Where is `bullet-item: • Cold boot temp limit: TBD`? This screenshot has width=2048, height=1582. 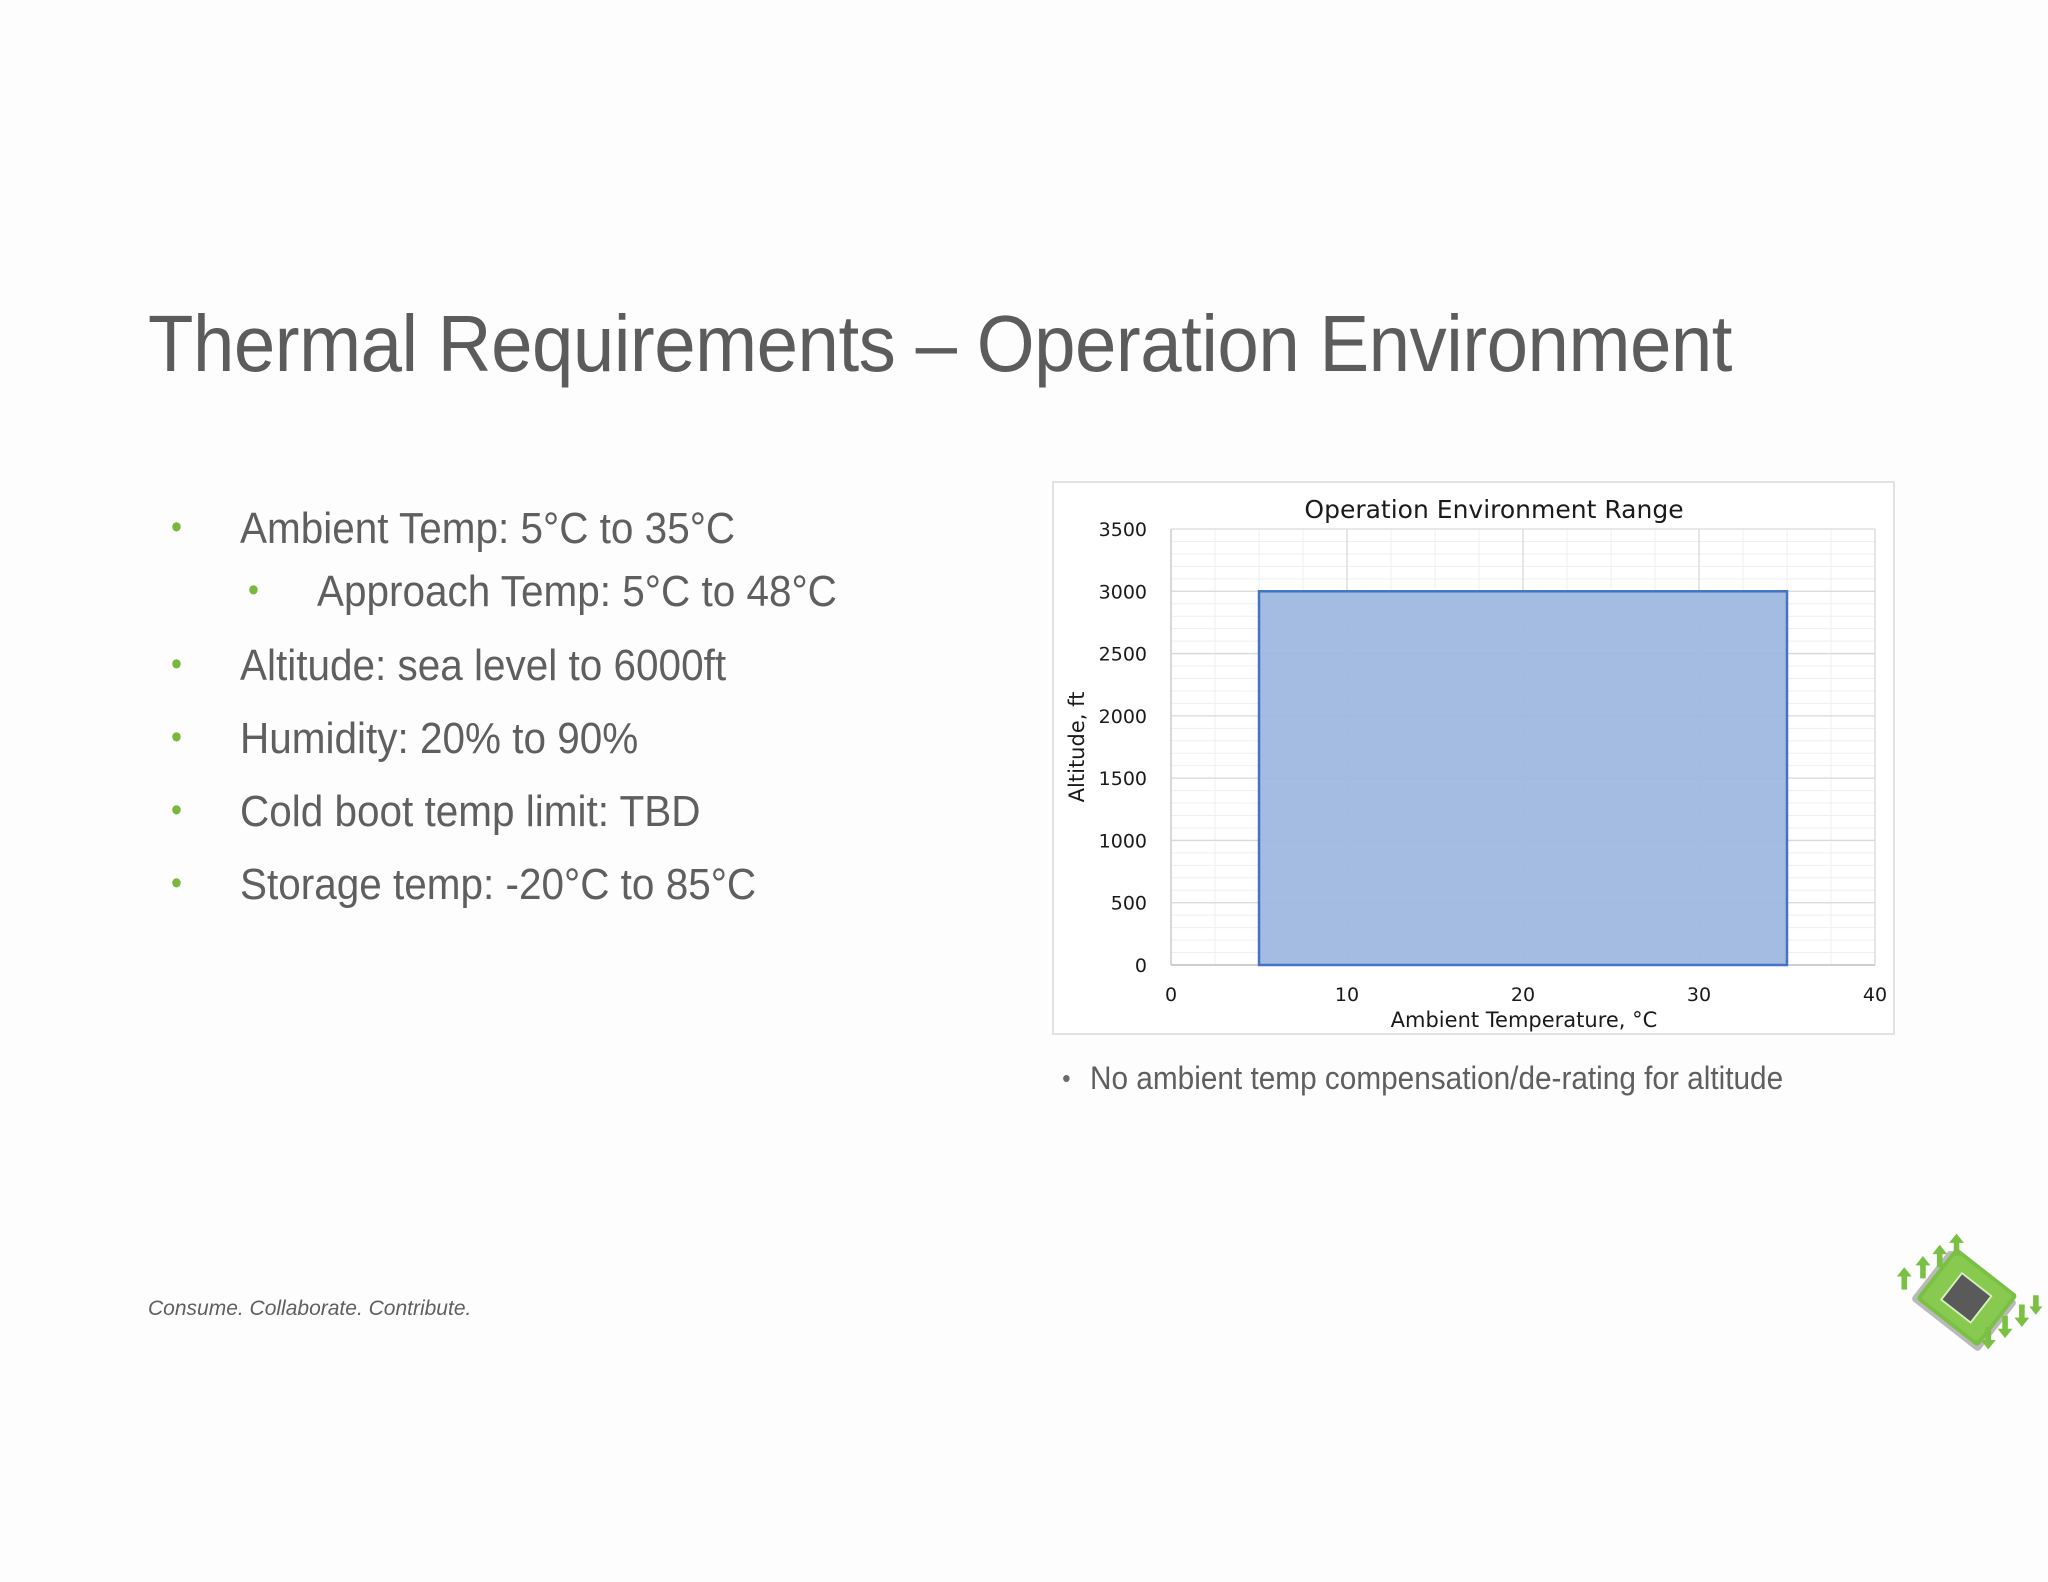 bullet-item: • Cold boot temp limit: TBD is located at coordinates (436, 812).